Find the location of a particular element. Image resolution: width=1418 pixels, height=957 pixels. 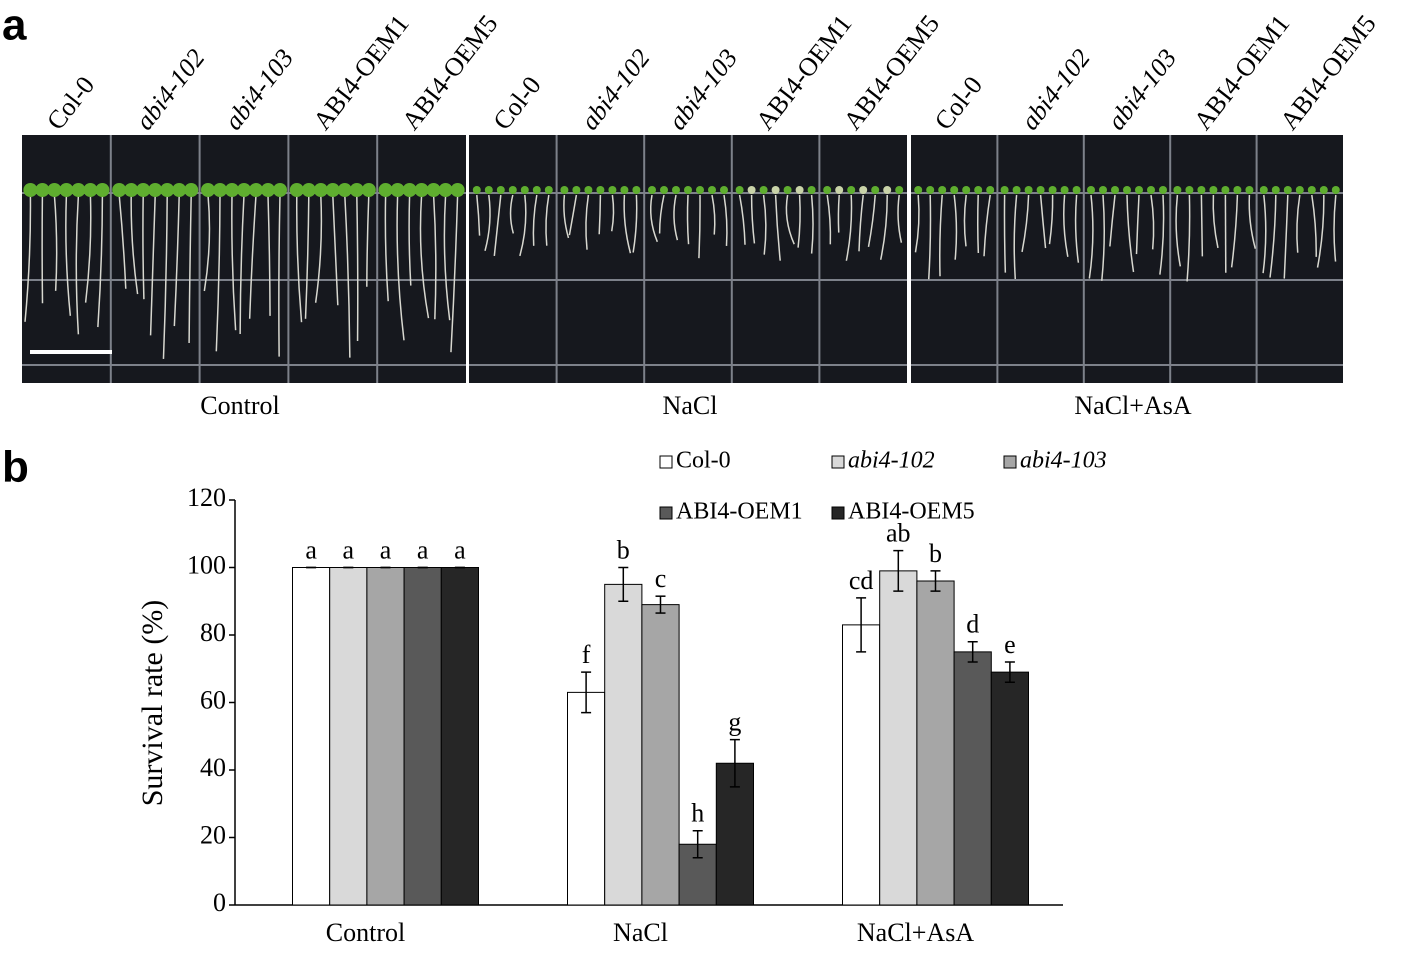

plate is located at coordinates (1127, 259).